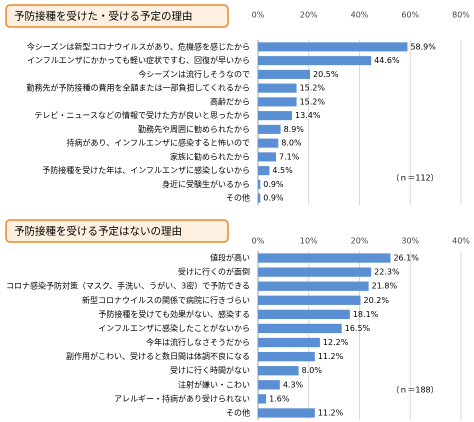 The height and width of the screenshot is (422, 474). Describe the element at coordinates (336, 342) in the screenshot. I see `value-label: 12.2%` at that location.